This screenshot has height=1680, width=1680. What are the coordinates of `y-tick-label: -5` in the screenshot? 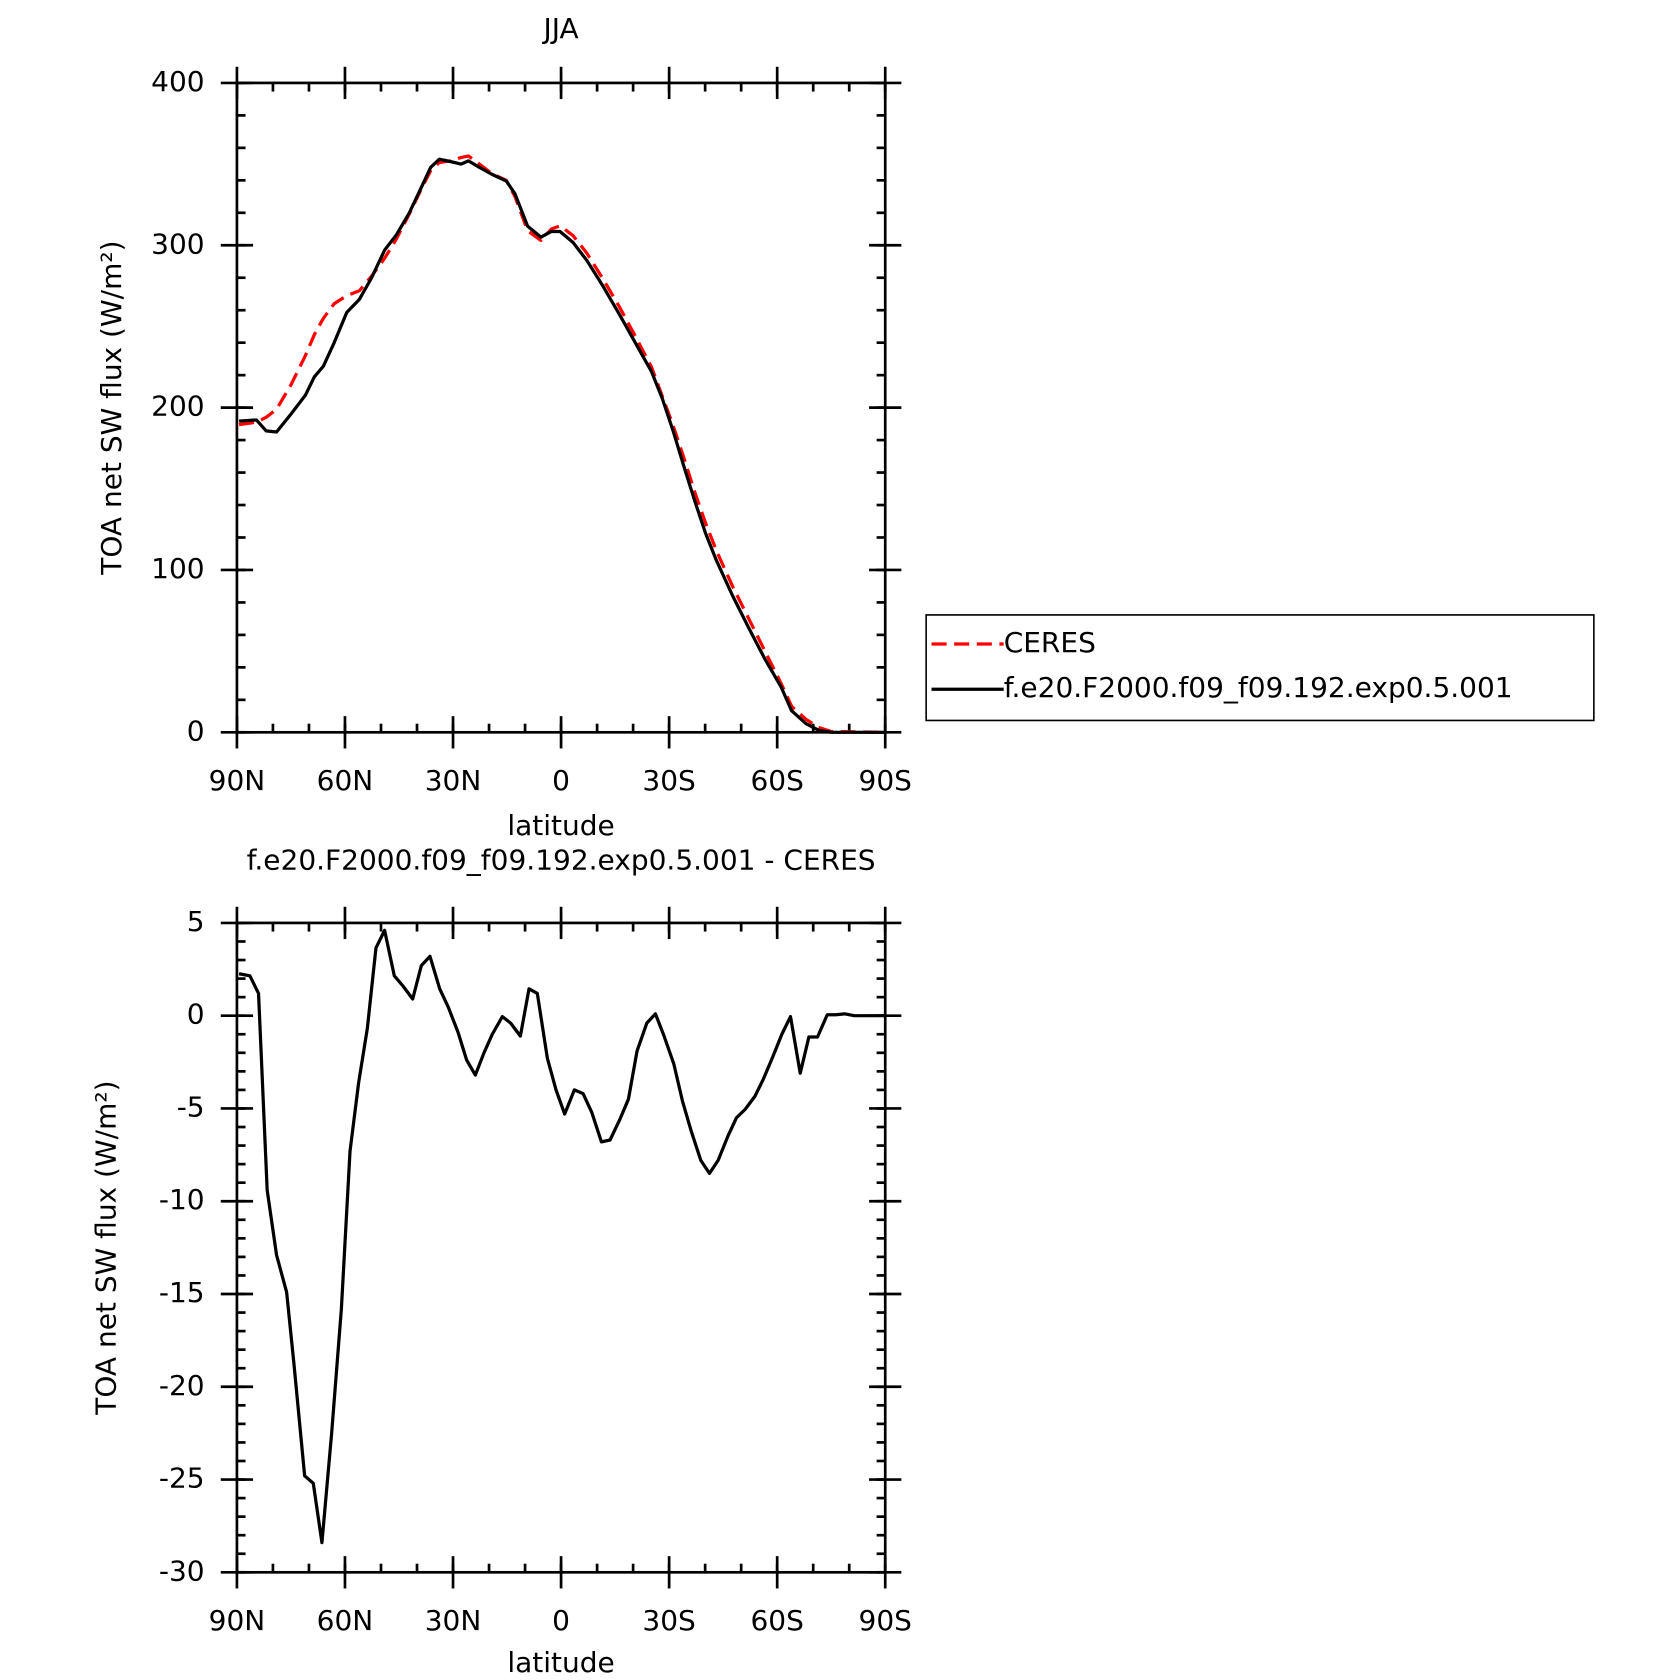 It's located at (191, 1106).